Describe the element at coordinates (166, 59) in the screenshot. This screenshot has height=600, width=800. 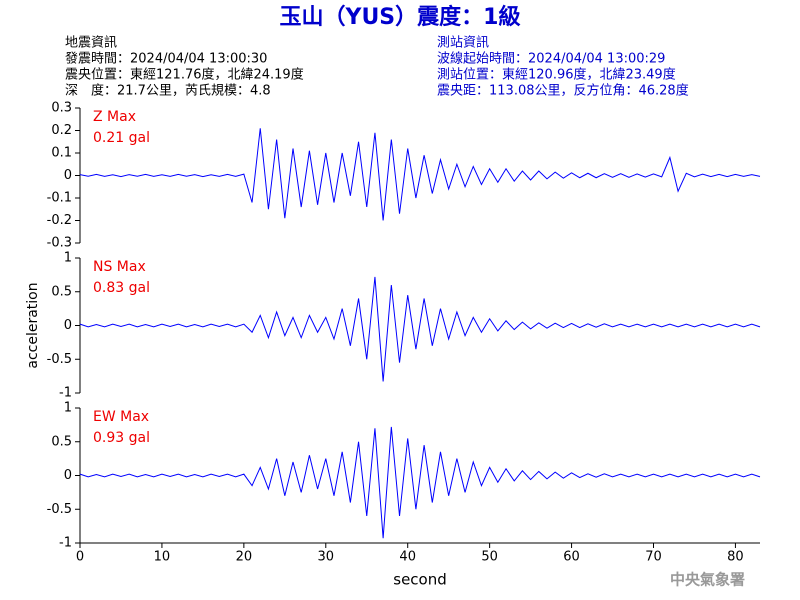
I see `event-info: 發震時間：2024/04/04 13:00:30` at that location.